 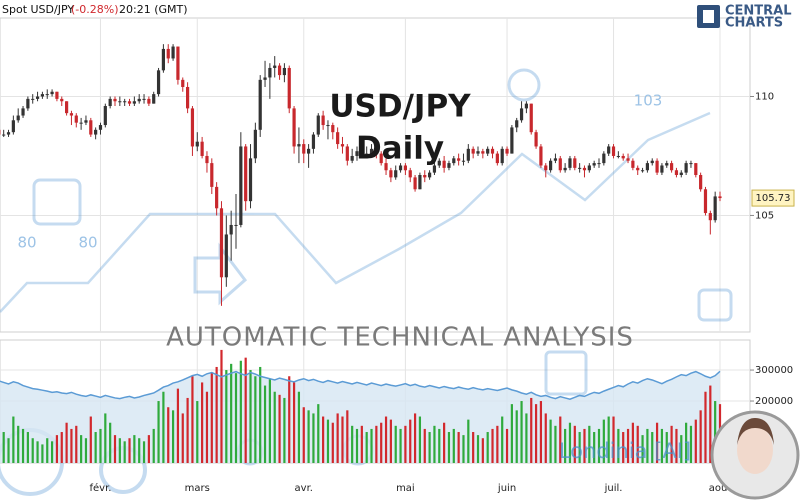 What do you see at coordinates (566, 373) in the screenshot?
I see `watermark-icon` at bounding box center [566, 373].